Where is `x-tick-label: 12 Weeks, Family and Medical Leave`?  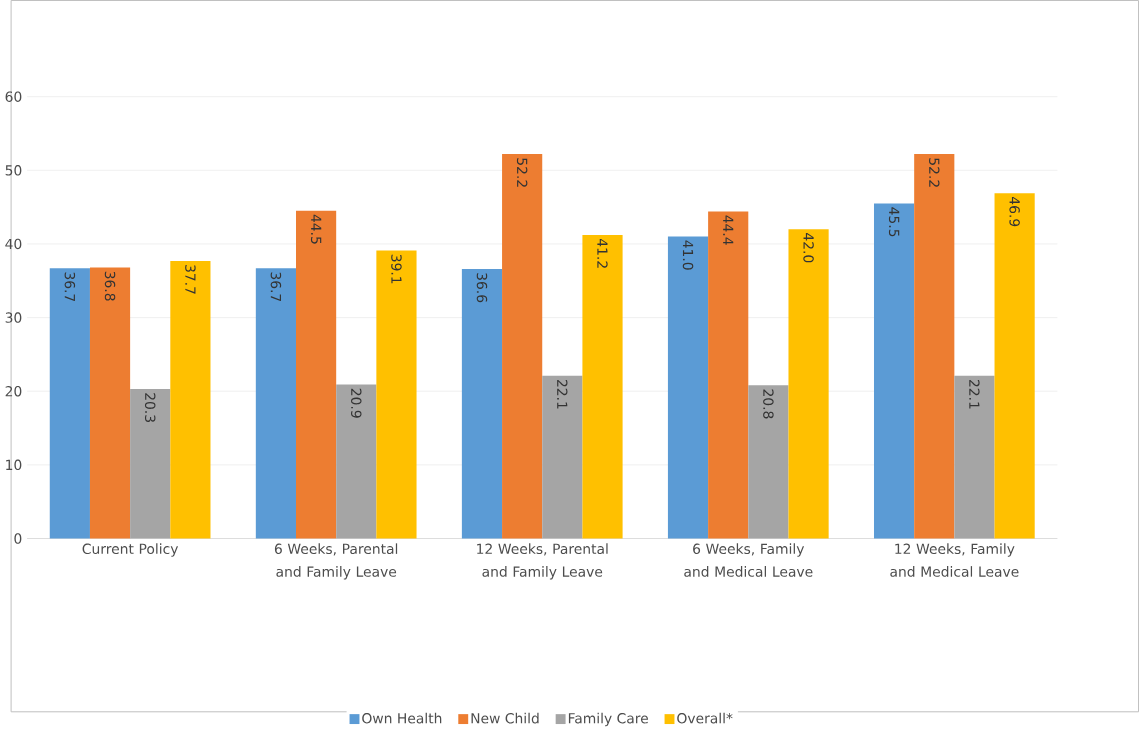 x-tick-label: 12 Weeks, Family and Medical Leave is located at coordinates (954, 560).